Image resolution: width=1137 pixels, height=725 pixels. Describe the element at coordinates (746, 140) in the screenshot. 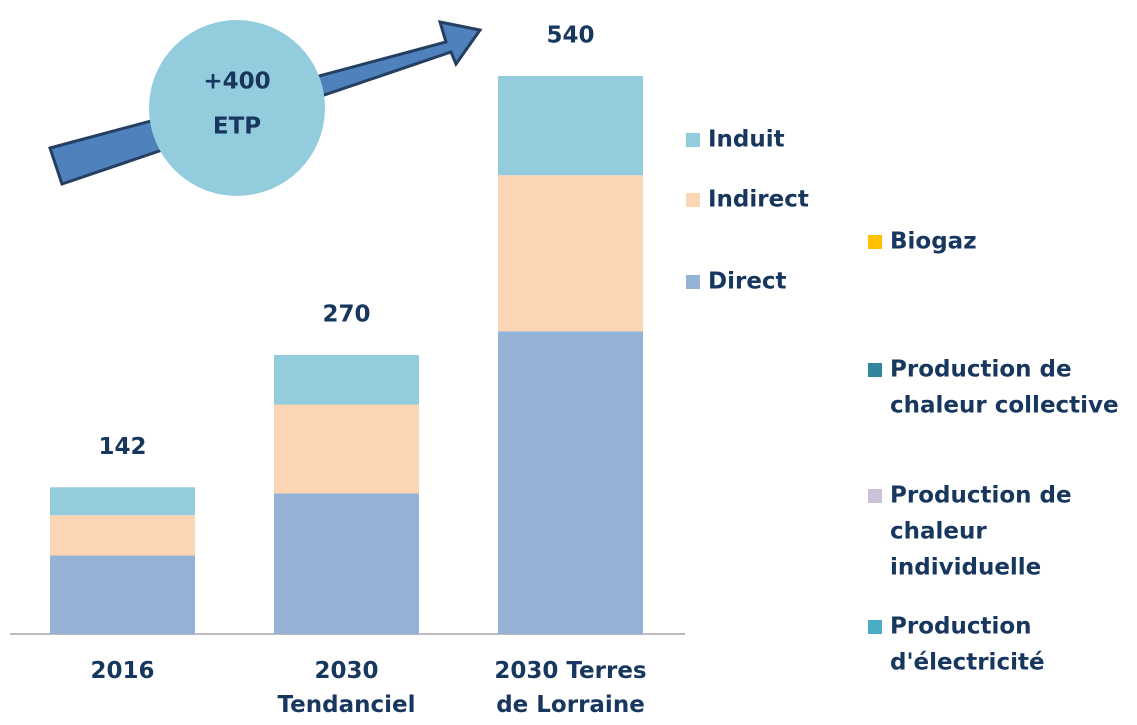

I see `legend-label: Induit` at that location.